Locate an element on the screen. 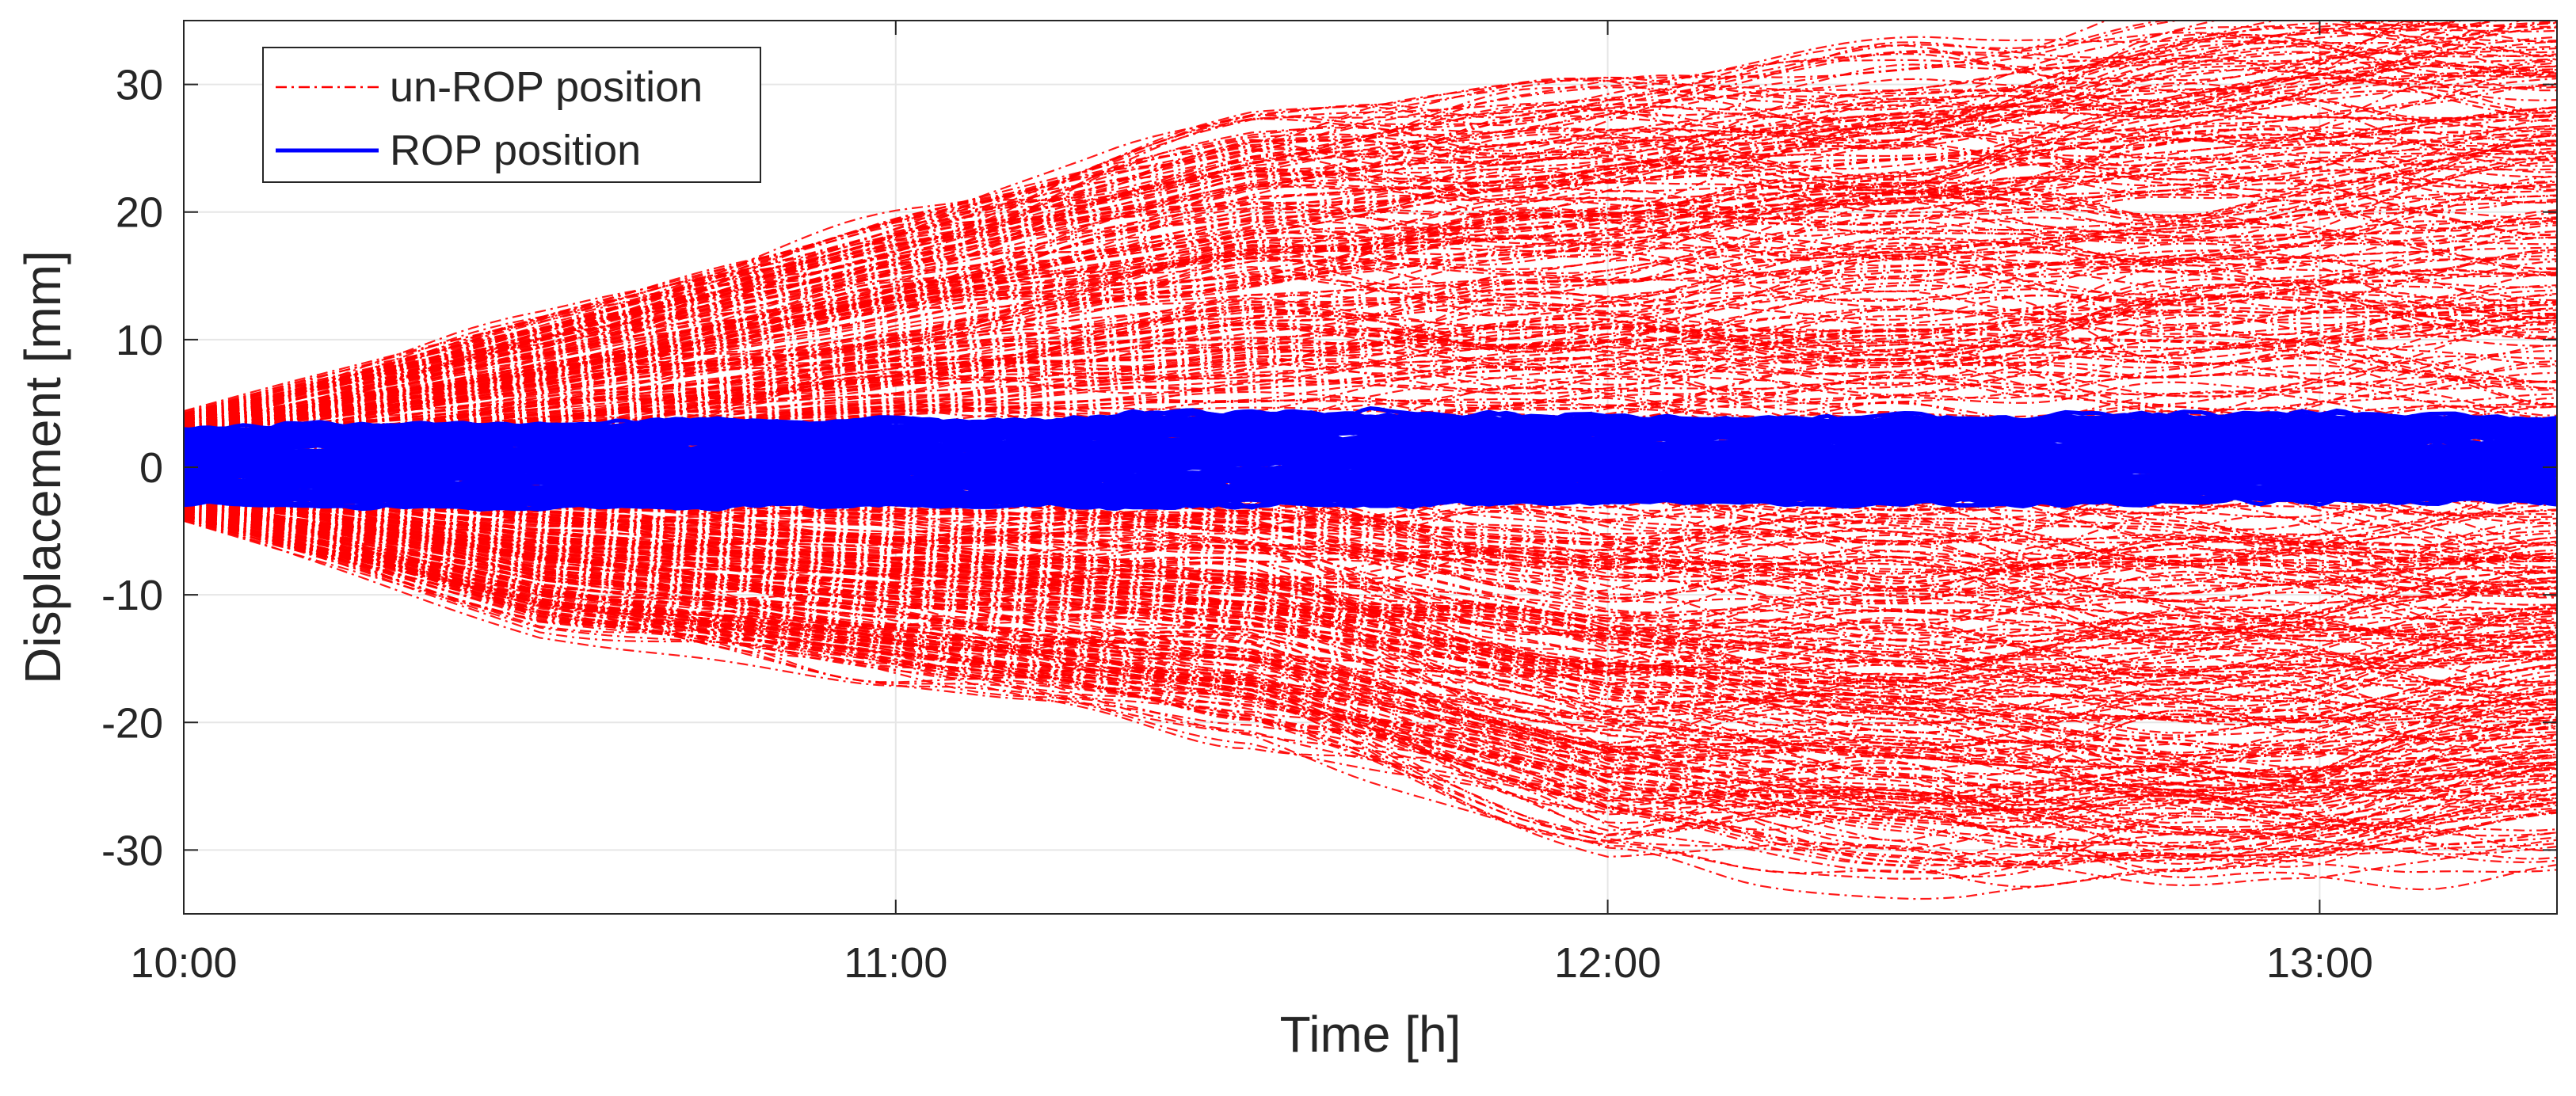  y-tick-label: 10 is located at coordinates (139, 340).